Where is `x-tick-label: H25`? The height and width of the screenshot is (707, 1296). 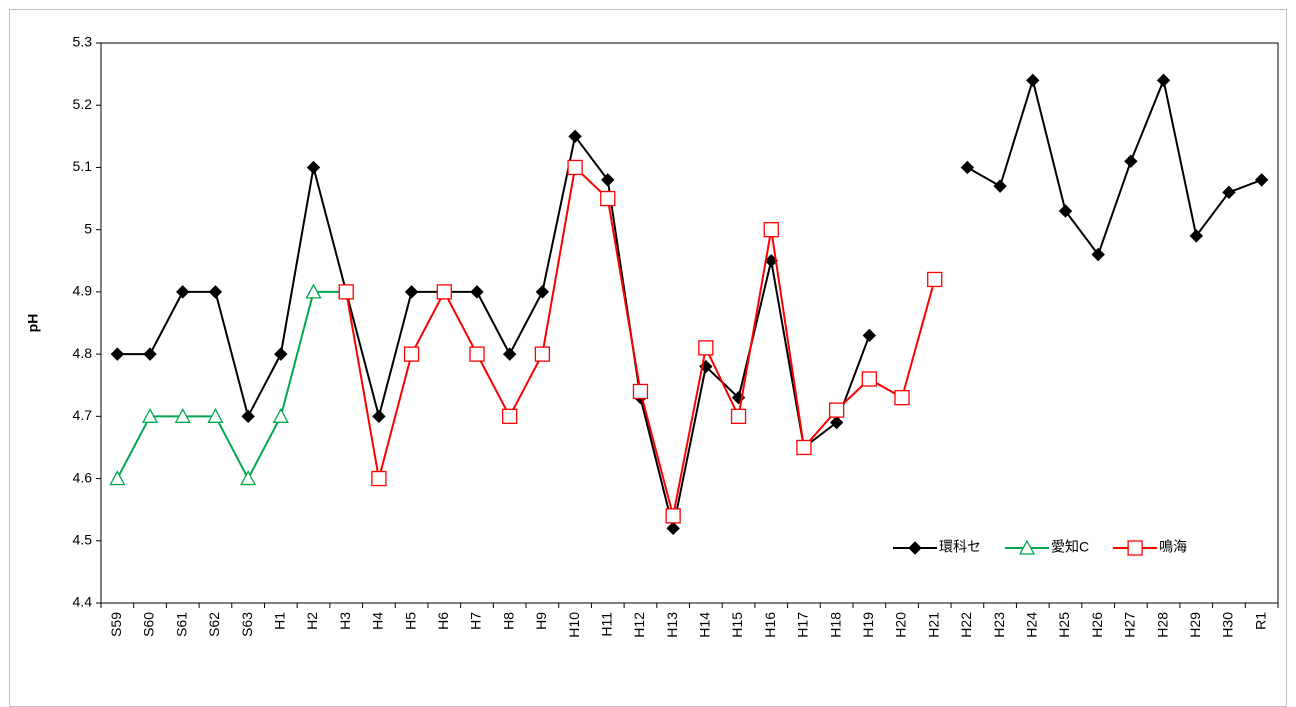 x-tick-label: H25 is located at coordinates (1064, 625).